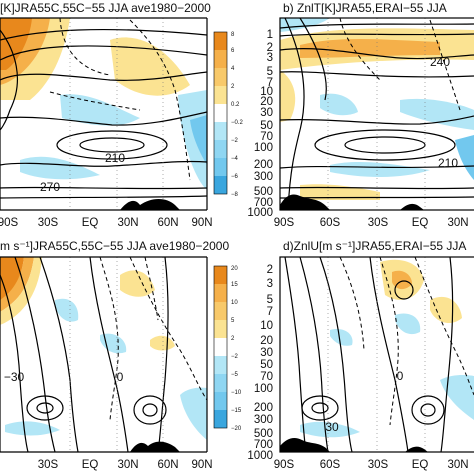 The image size is (474, 474). What do you see at coordinates (236, 393) in the screenshot?
I see `colorbar-tick: −10` at bounding box center [236, 393].